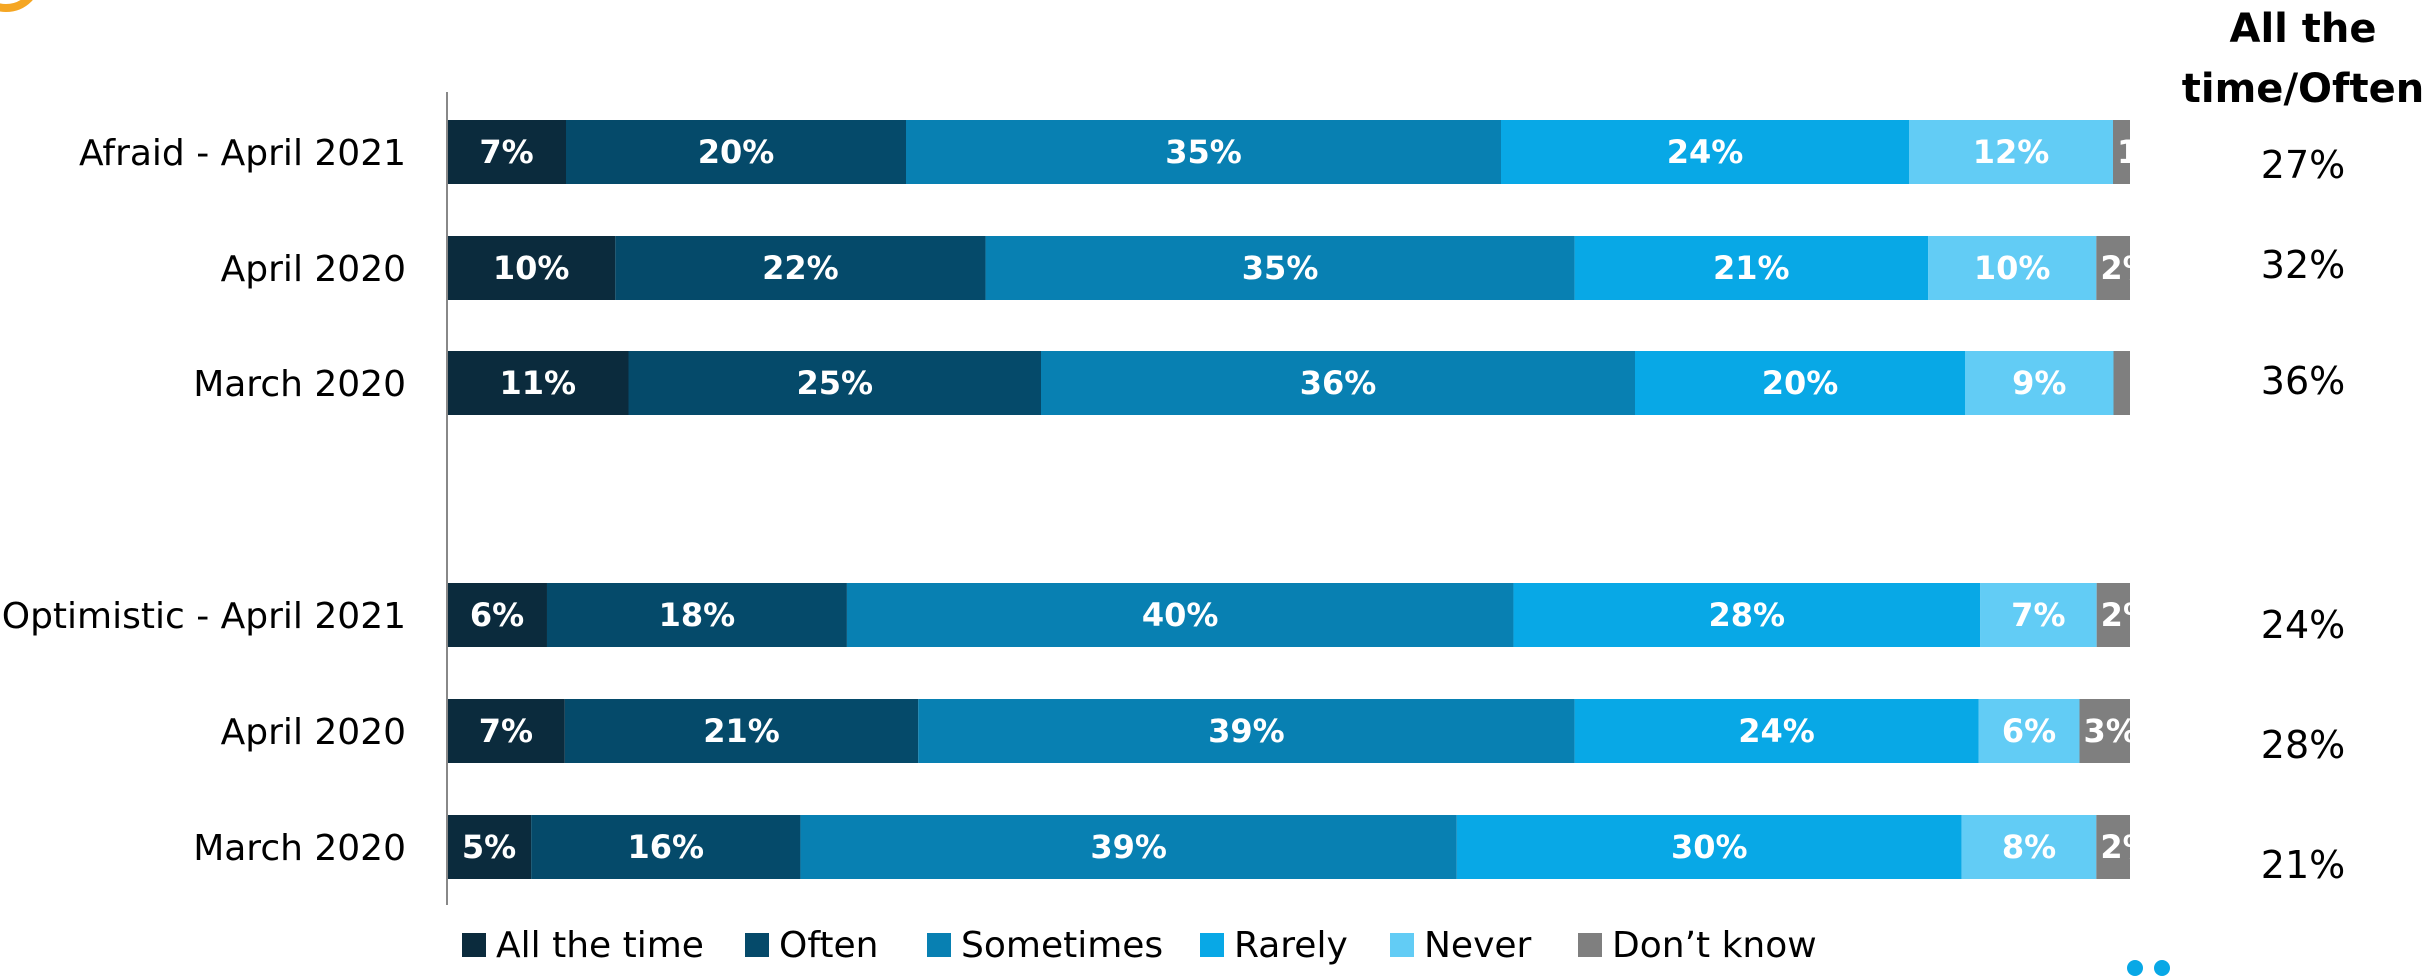 This screenshot has width=2433, height=980. I want to click on data-label: 5%, so click(489, 847).